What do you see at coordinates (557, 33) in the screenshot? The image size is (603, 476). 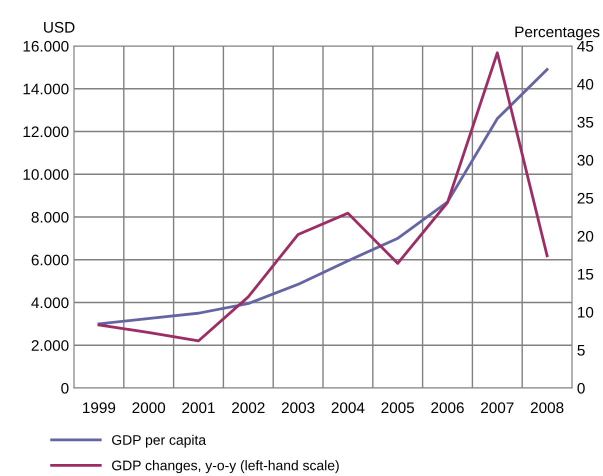 I see `y2-axis-title: Percentages` at bounding box center [557, 33].